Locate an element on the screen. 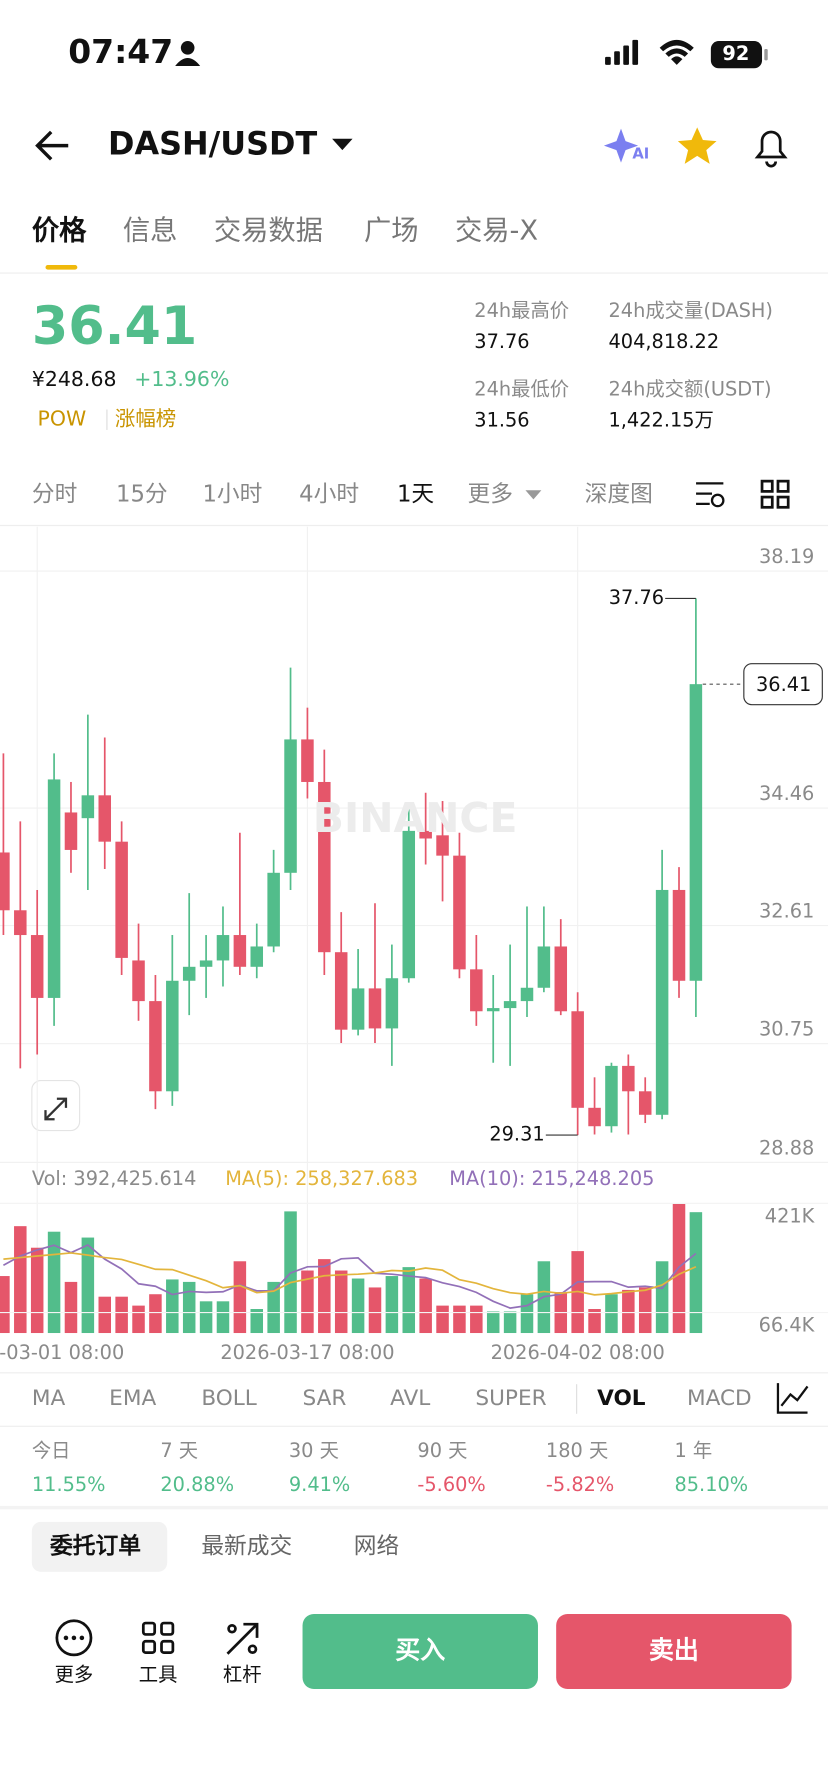 Image resolution: width=828 pixels, height=1792 pixels. ma-line is located at coordinates (350, 1276).